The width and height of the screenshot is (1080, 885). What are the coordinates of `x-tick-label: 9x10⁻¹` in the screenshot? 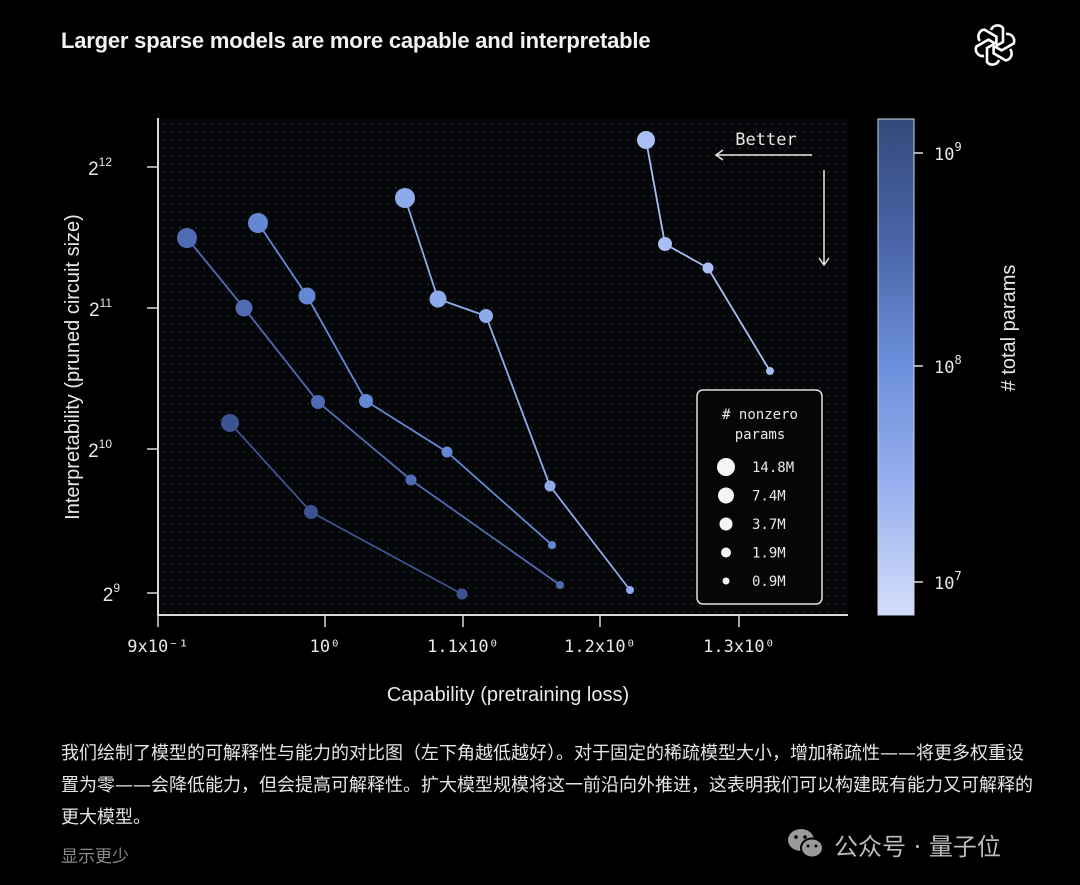 It's located at (157, 647).